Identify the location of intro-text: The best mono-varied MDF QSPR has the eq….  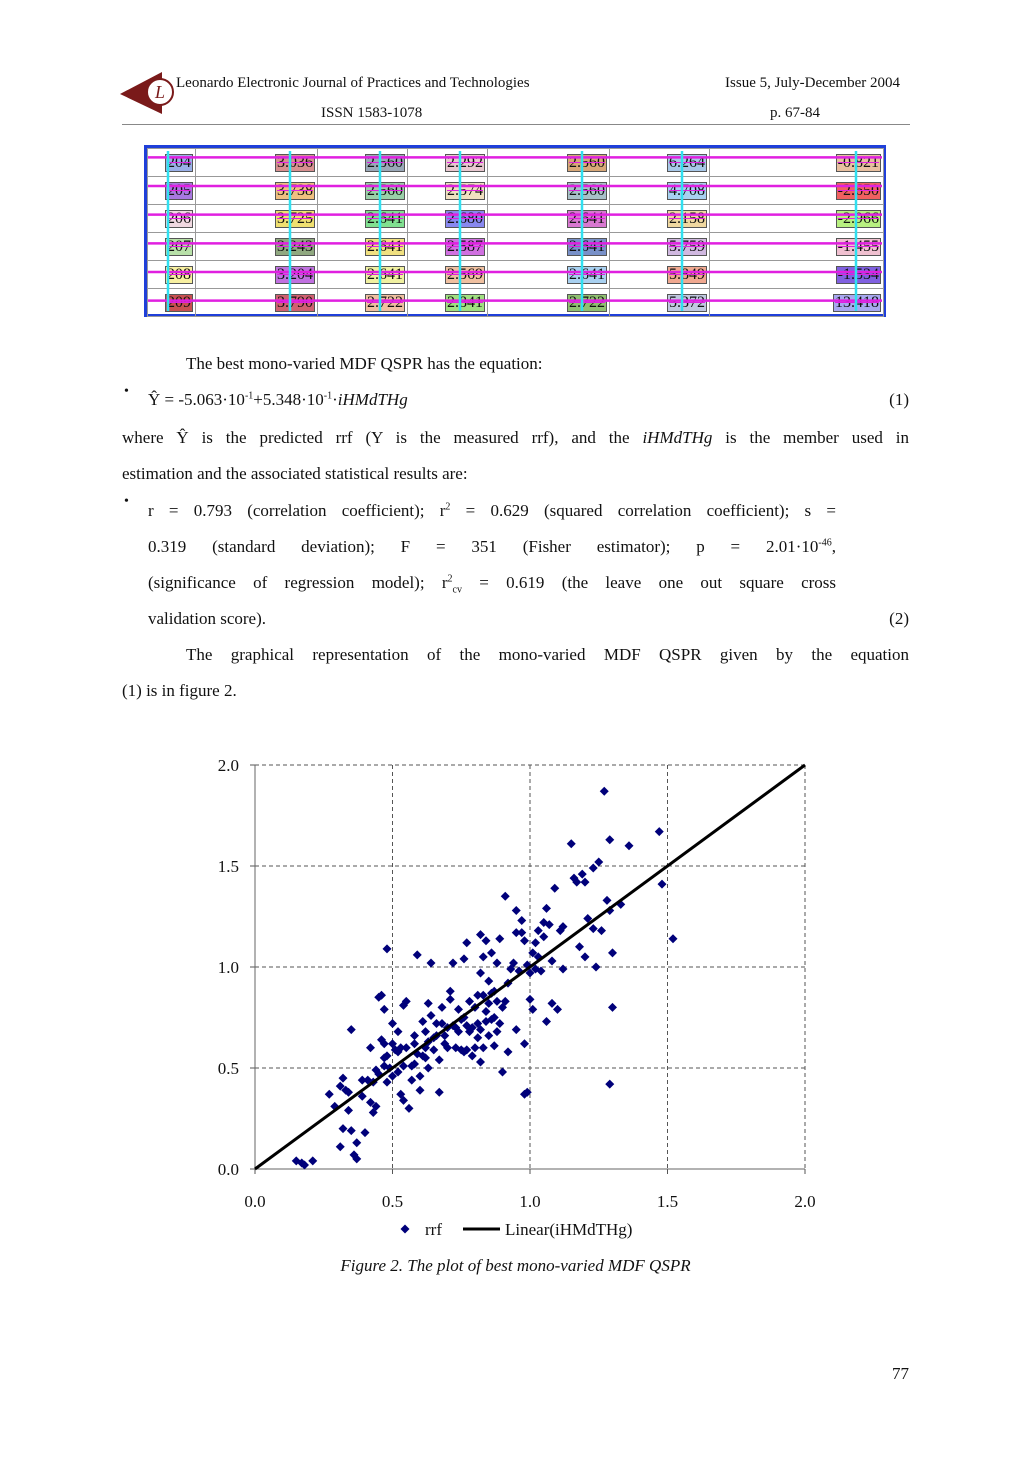
(364, 363).